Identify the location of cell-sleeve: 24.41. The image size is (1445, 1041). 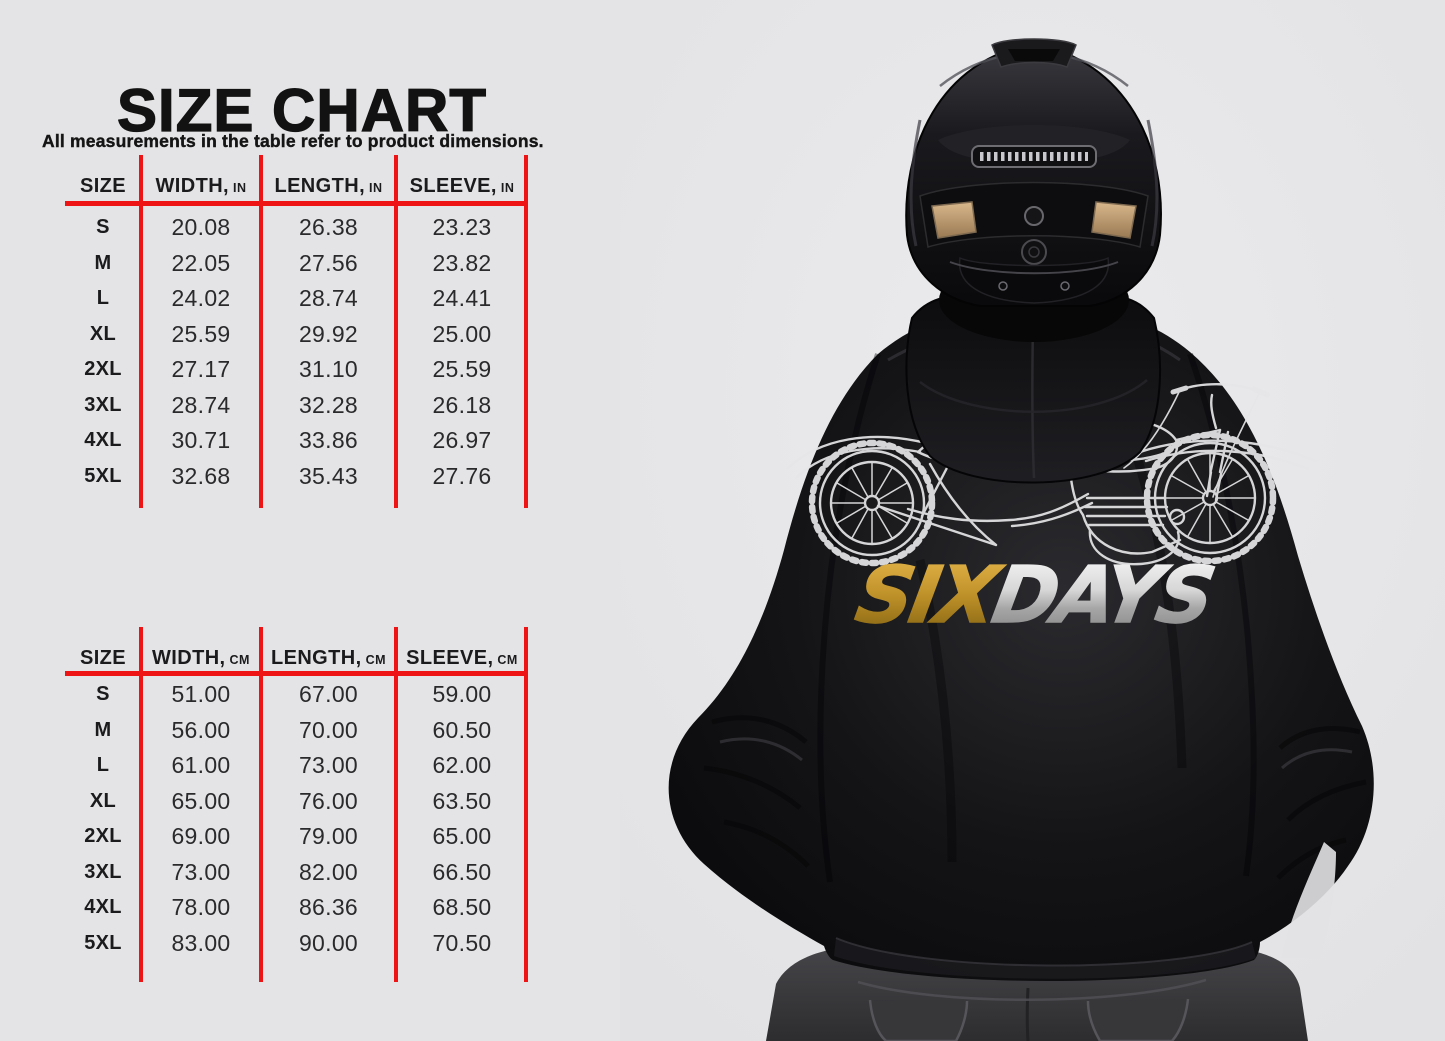
(462, 298).